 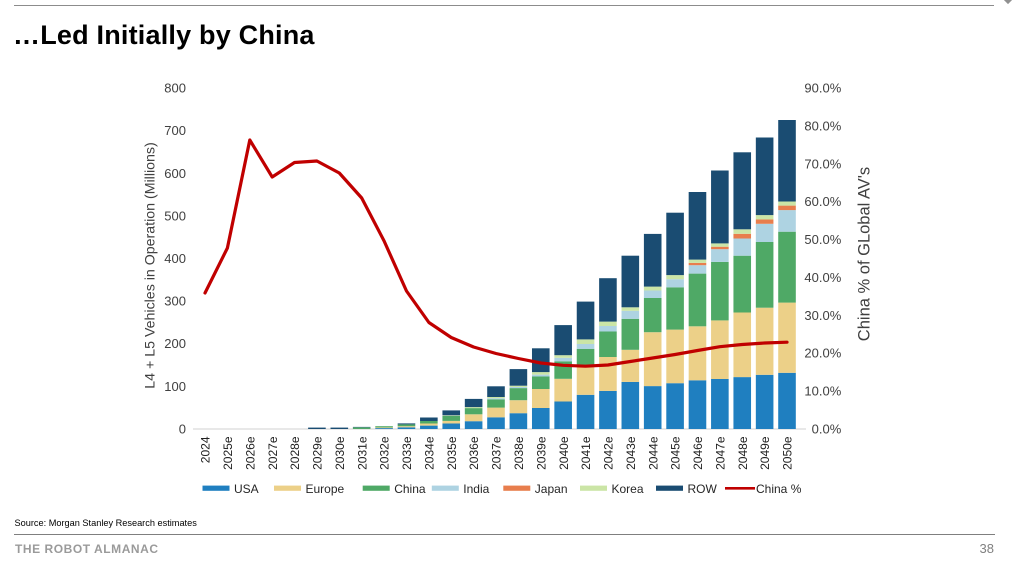 What do you see at coordinates (430, 453) in the screenshot?
I see `svg-text: 2034e` at bounding box center [430, 453].